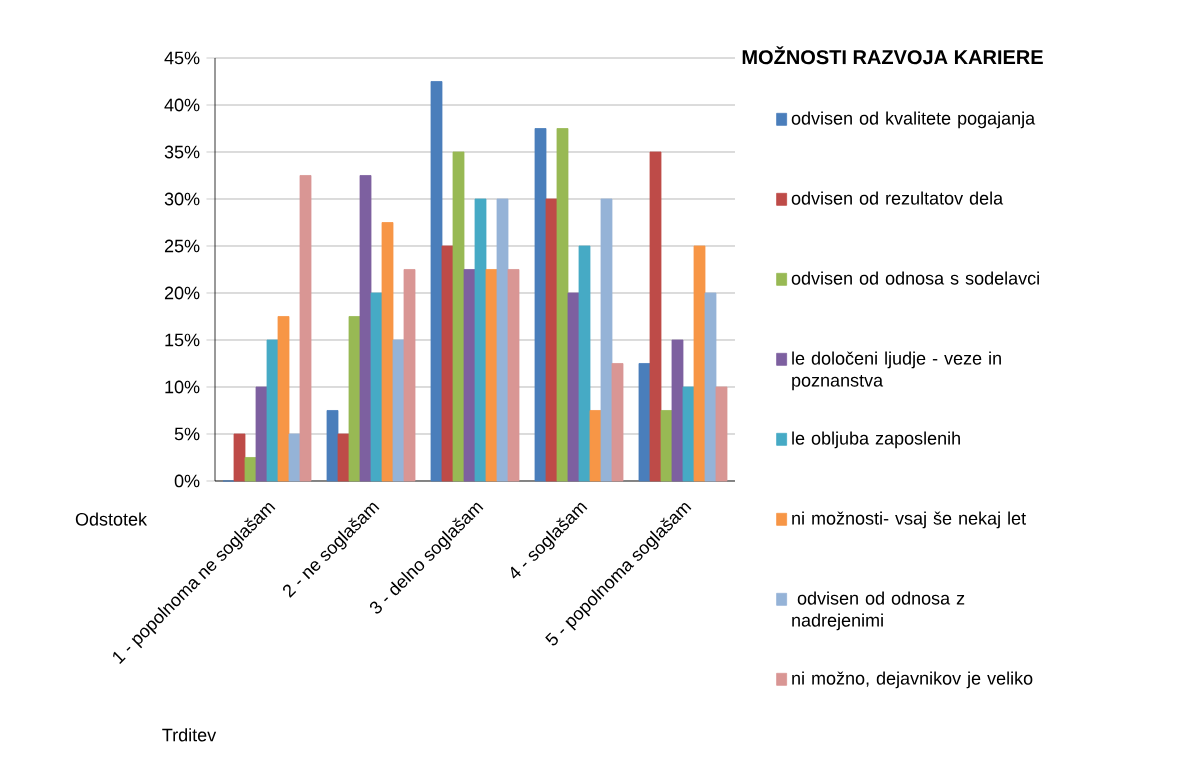 The image size is (1198, 780). I want to click on x-axis-title: Trditev, so click(189, 735).